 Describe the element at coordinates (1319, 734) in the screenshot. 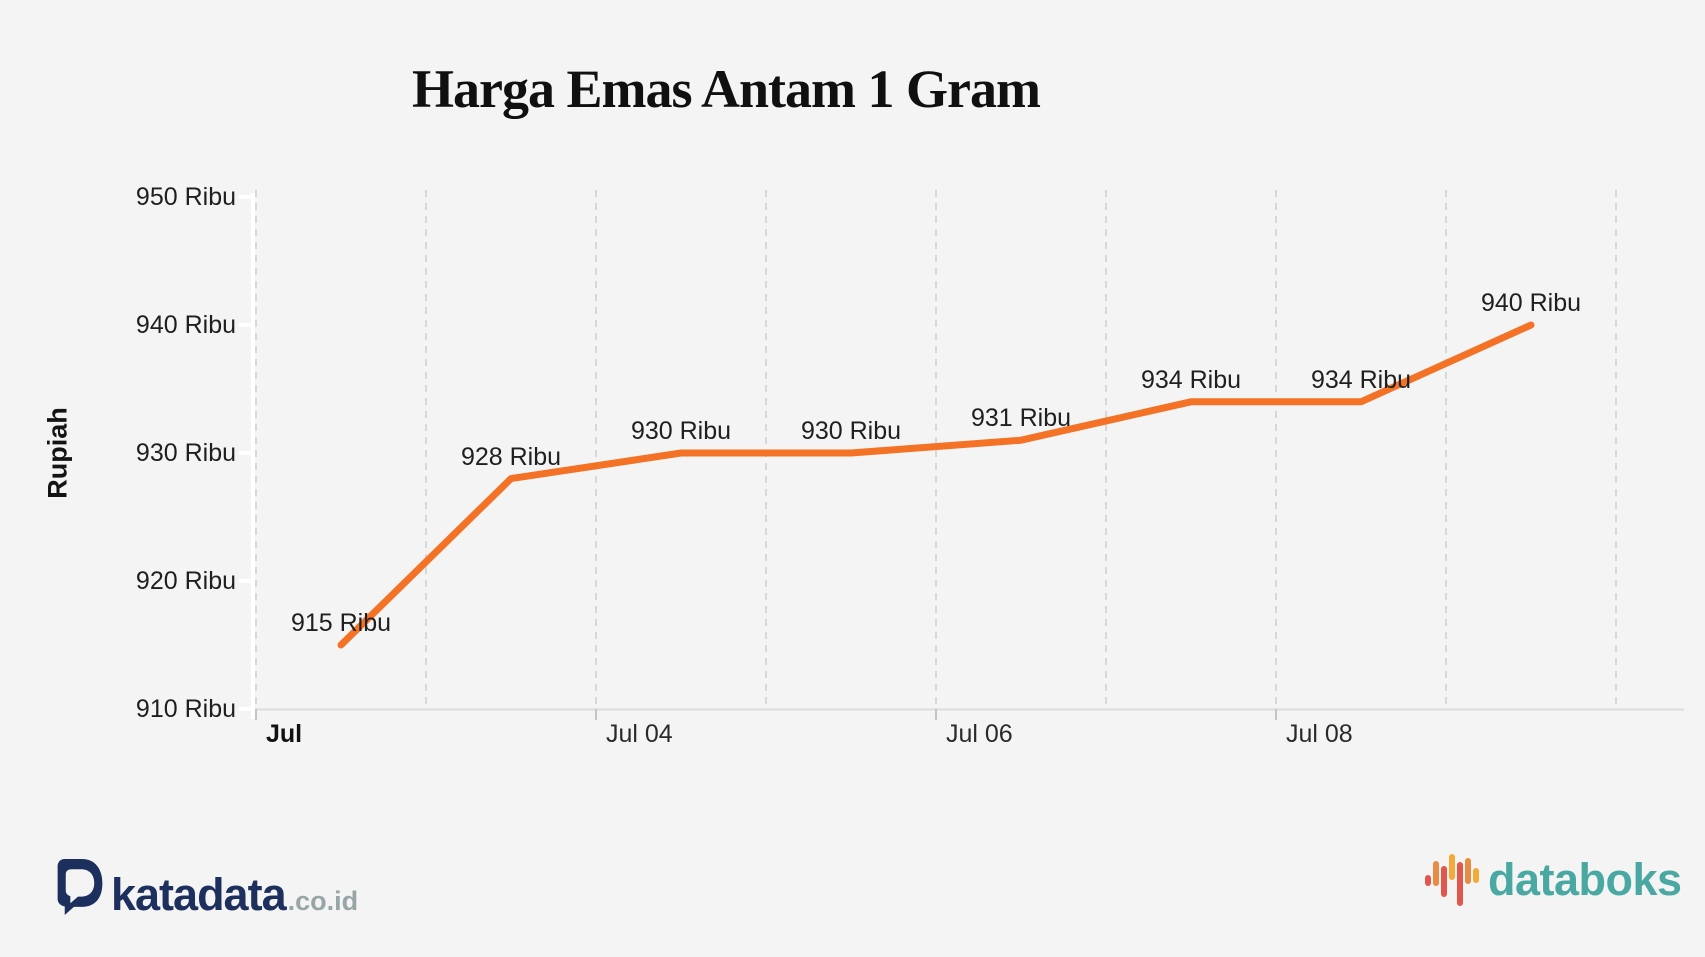

I see `x-tick-label: Jul 08` at that location.